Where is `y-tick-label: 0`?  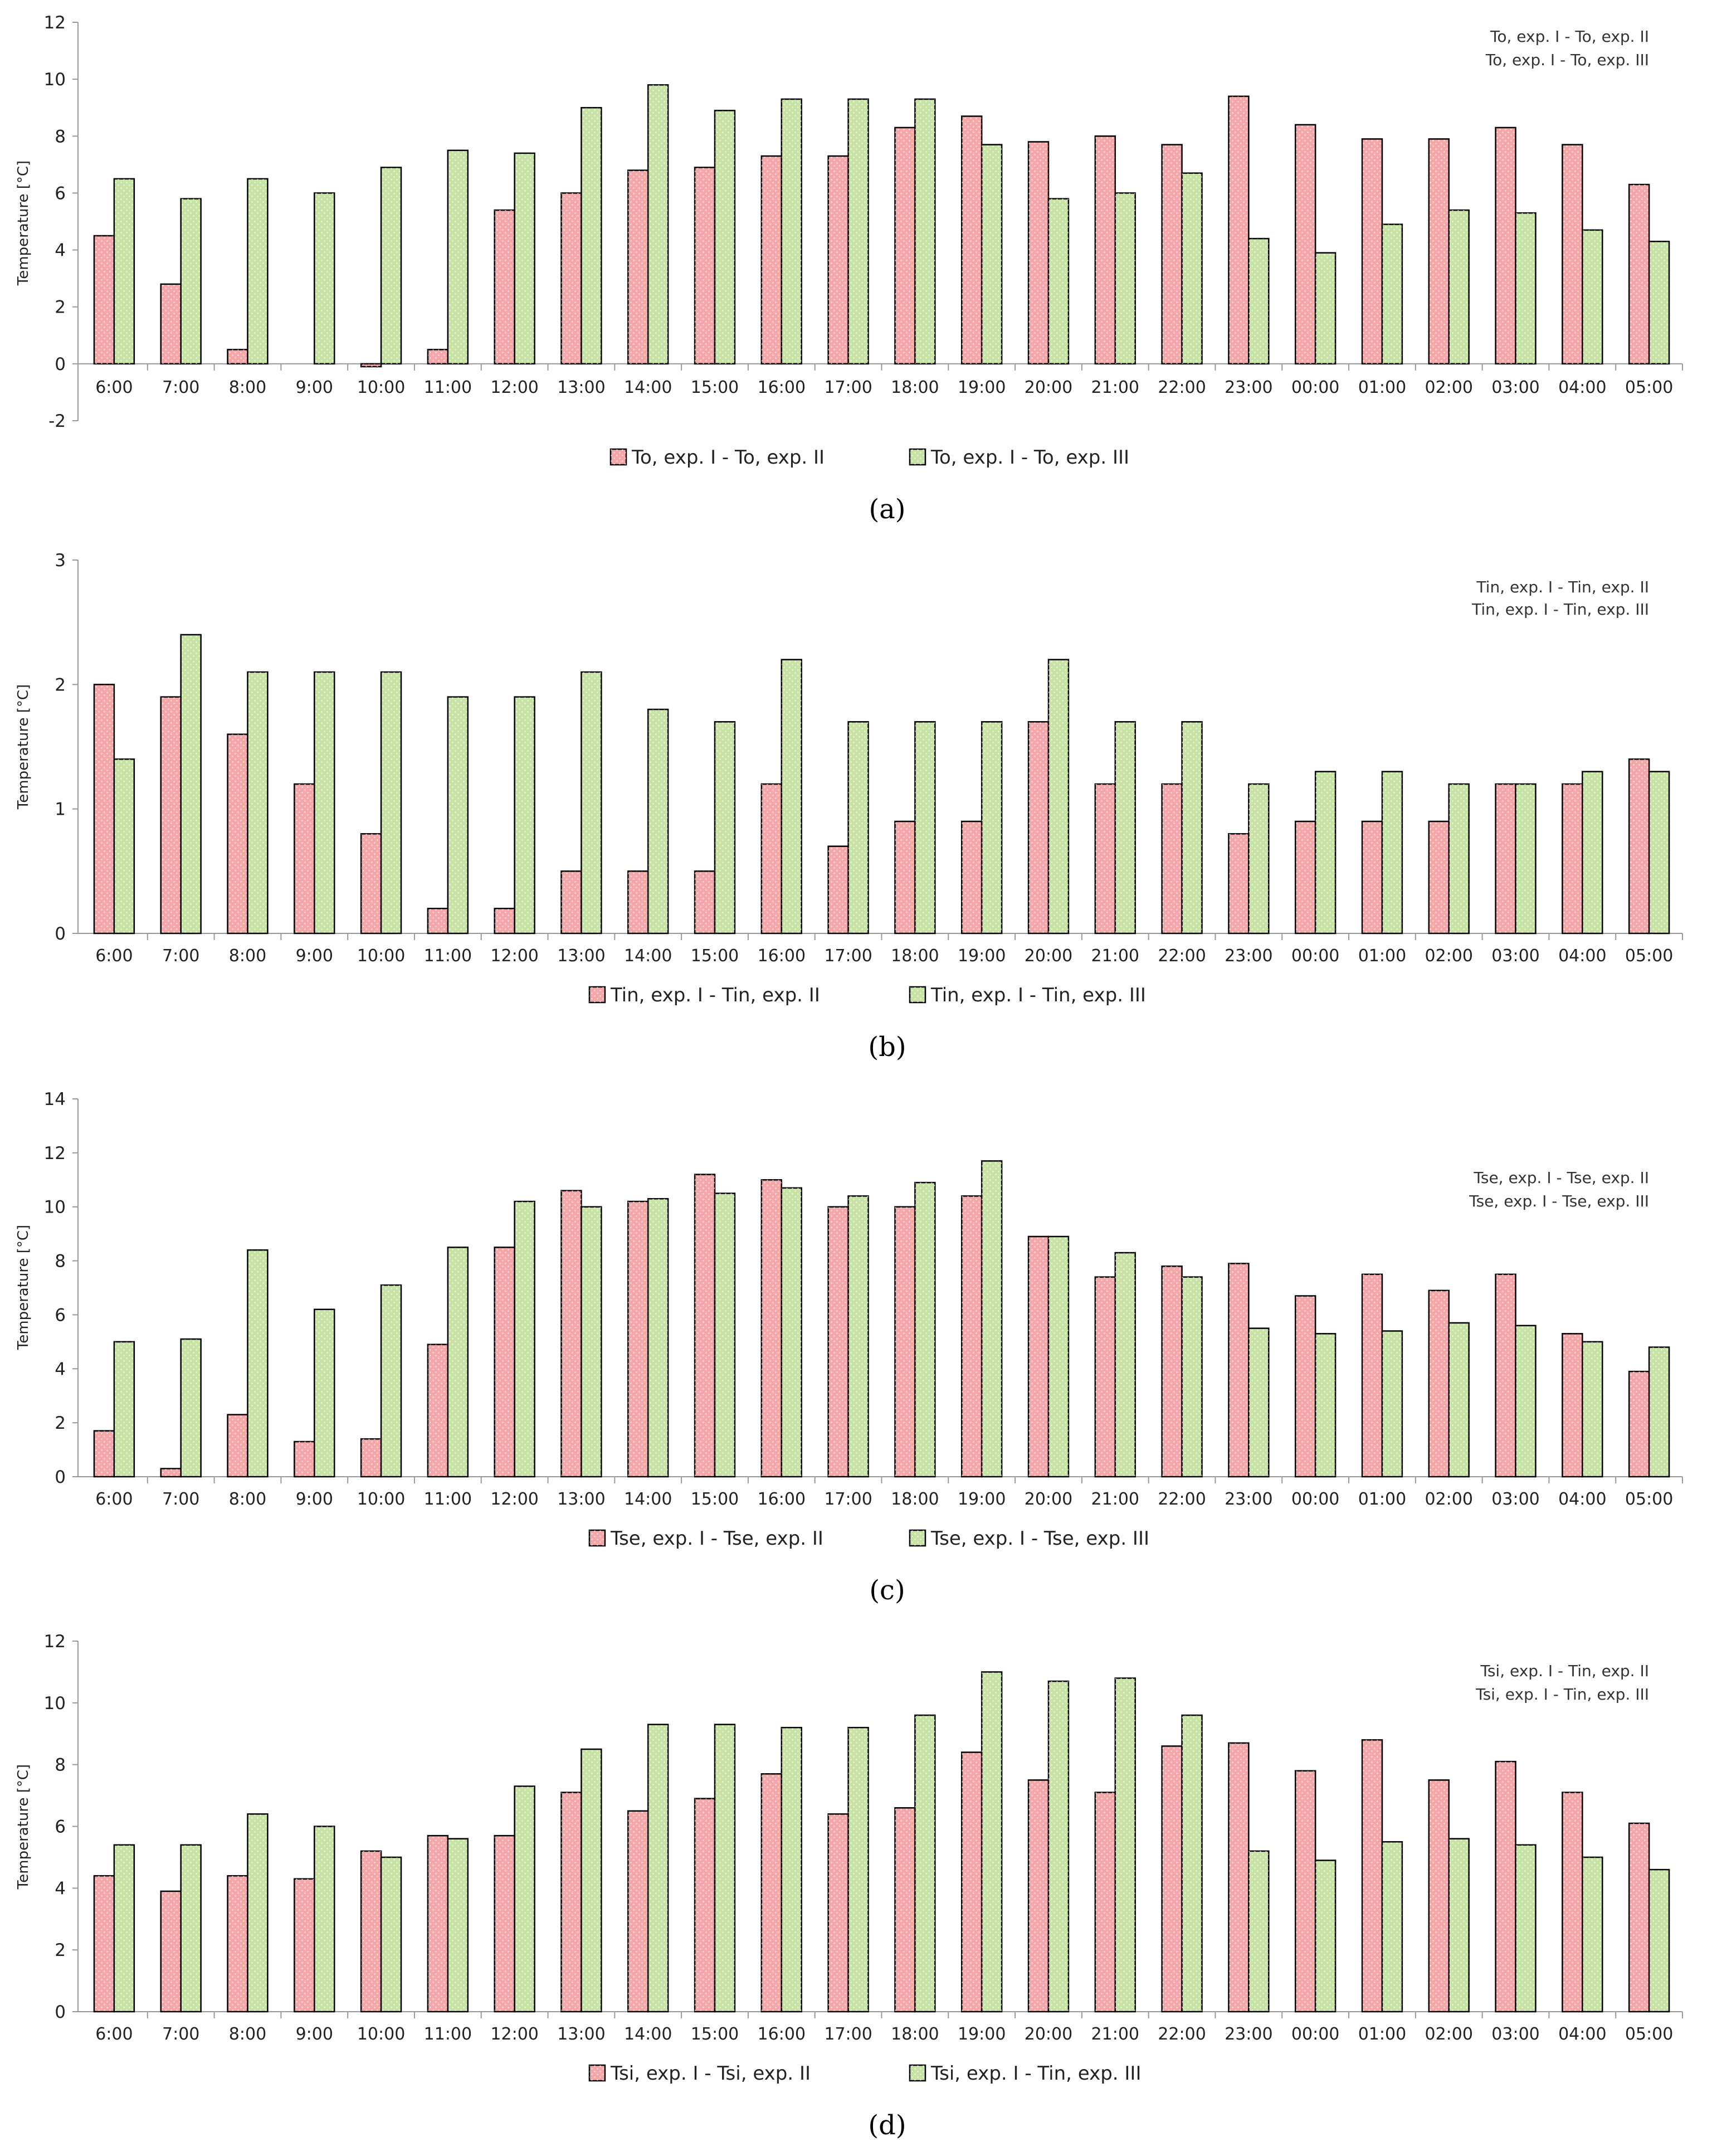 y-tick-label: 0 is located at coordinates (60, 1477).